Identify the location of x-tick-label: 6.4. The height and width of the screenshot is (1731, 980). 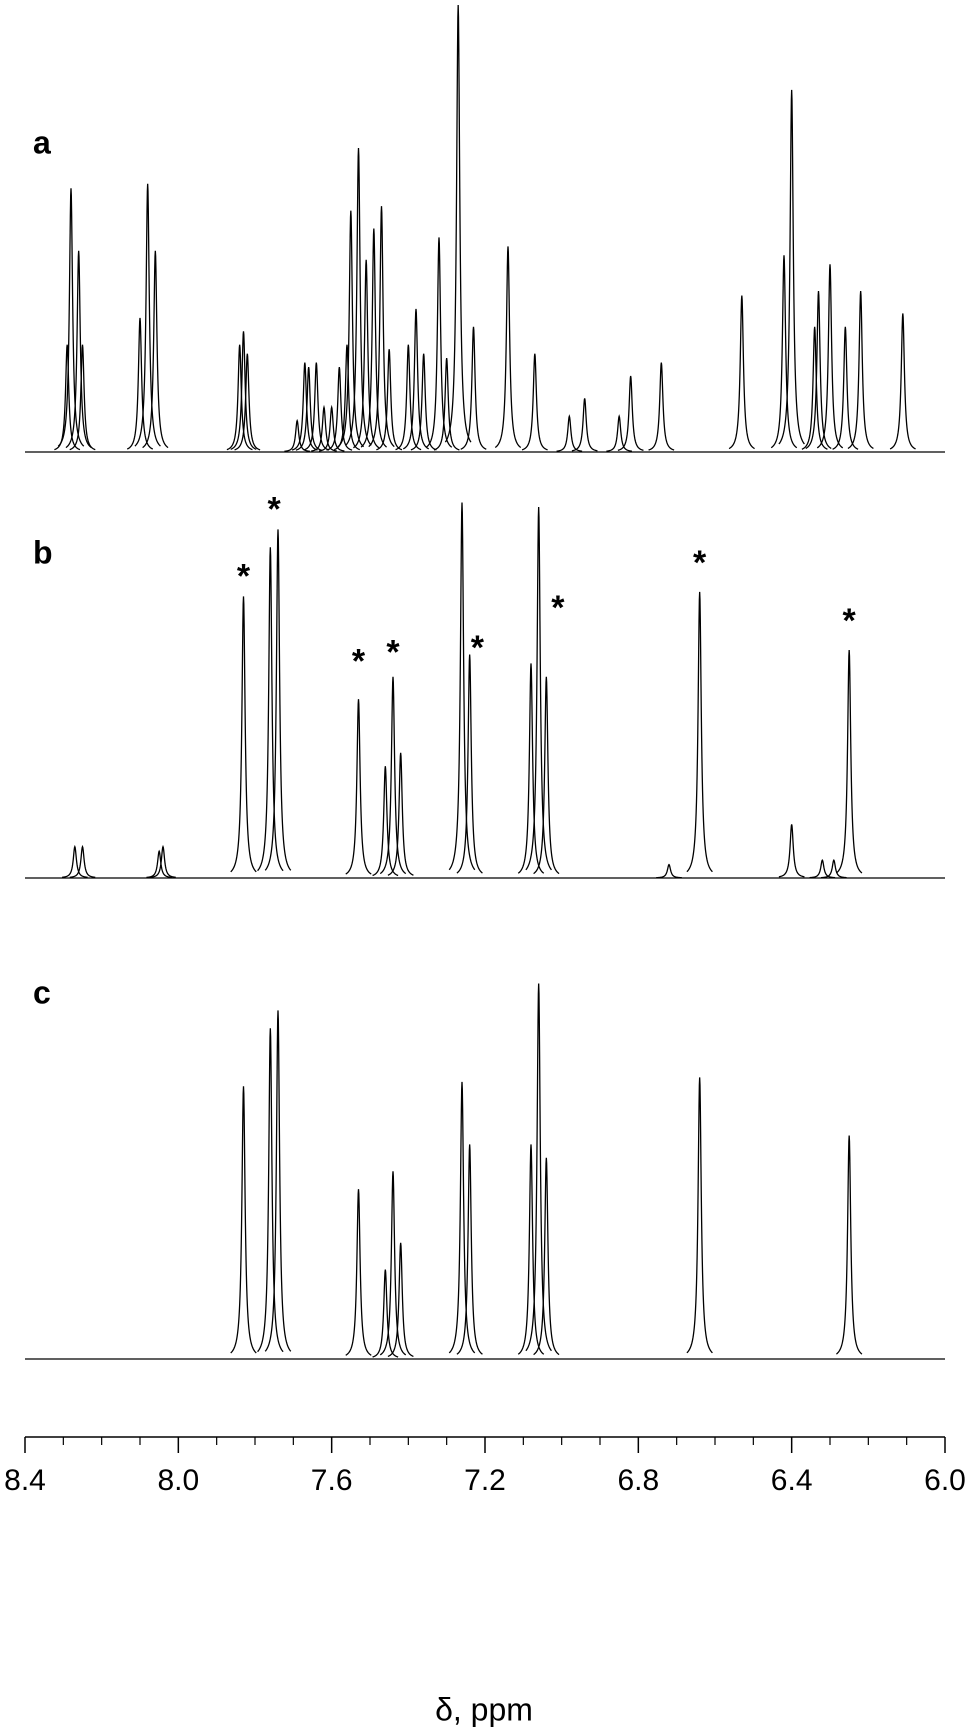
(792, 1480).